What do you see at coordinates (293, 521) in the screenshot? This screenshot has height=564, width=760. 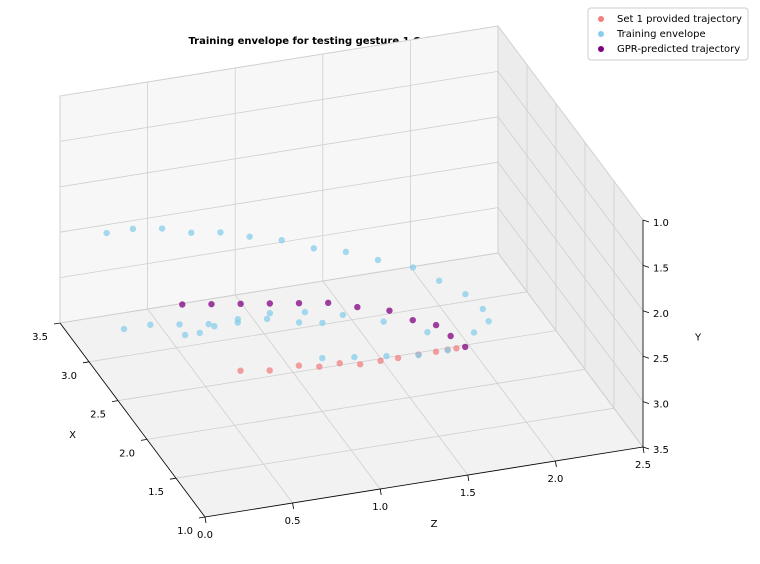 I see `z-tick-label: 0.5` at bounding box center [293, 521].